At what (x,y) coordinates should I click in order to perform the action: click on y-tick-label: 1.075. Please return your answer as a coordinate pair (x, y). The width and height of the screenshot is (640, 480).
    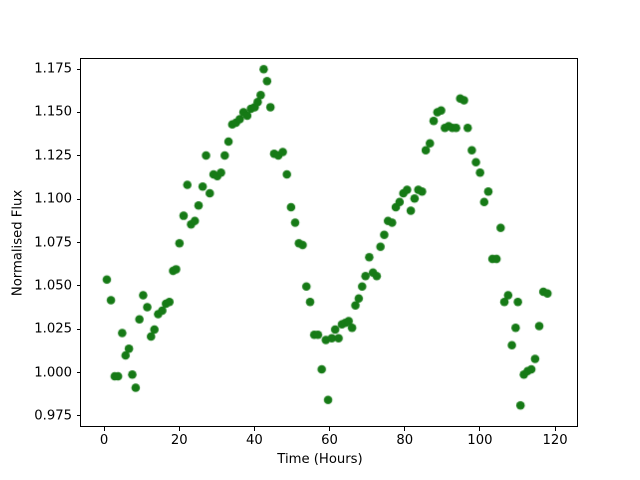
    Looking at the image, I should click on (53, 242).